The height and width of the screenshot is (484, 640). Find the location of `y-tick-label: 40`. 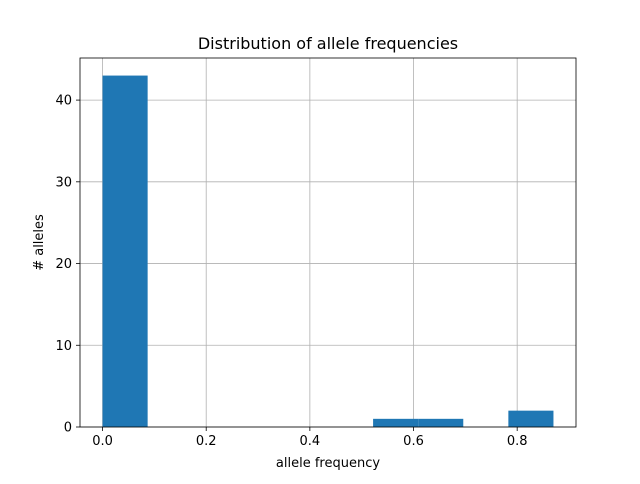

y-tick-label: 40 is located at coordinates (63, 101).